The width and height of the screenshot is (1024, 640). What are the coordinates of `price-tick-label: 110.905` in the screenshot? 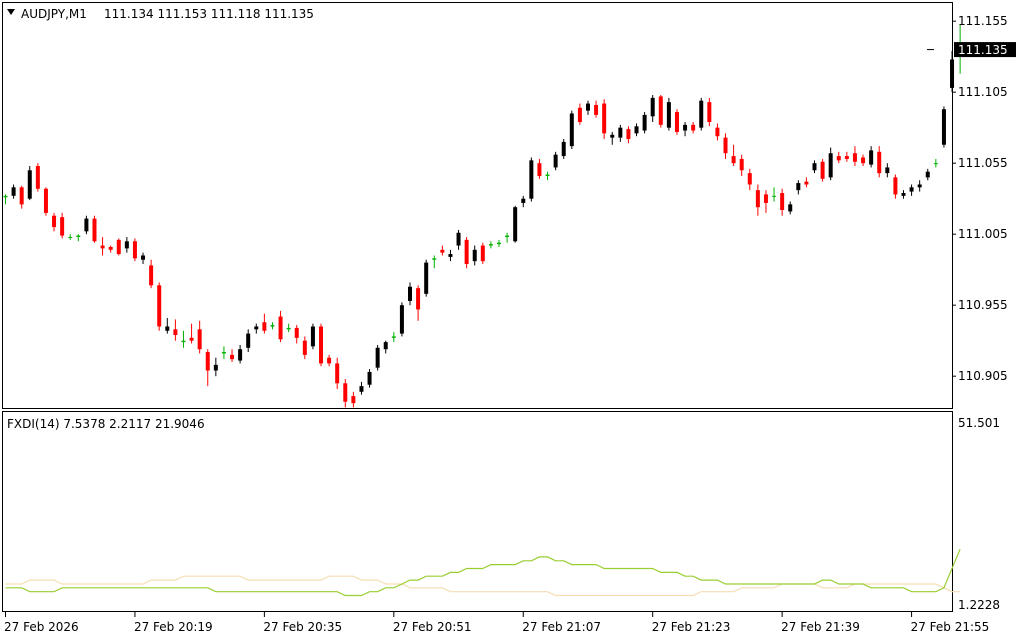 It's located at (983, 376).